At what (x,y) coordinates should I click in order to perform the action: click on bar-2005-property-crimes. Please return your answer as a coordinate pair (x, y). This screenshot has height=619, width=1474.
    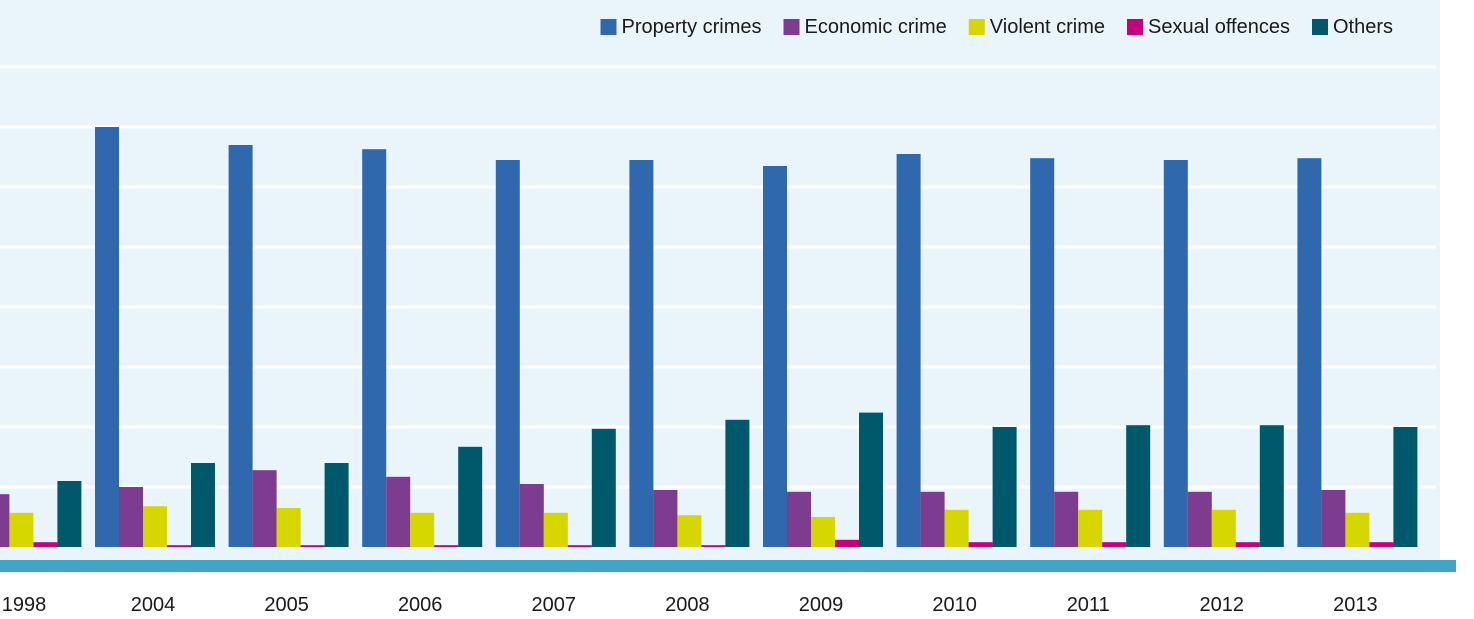
    Looking at the image, I should click on (240, 346).